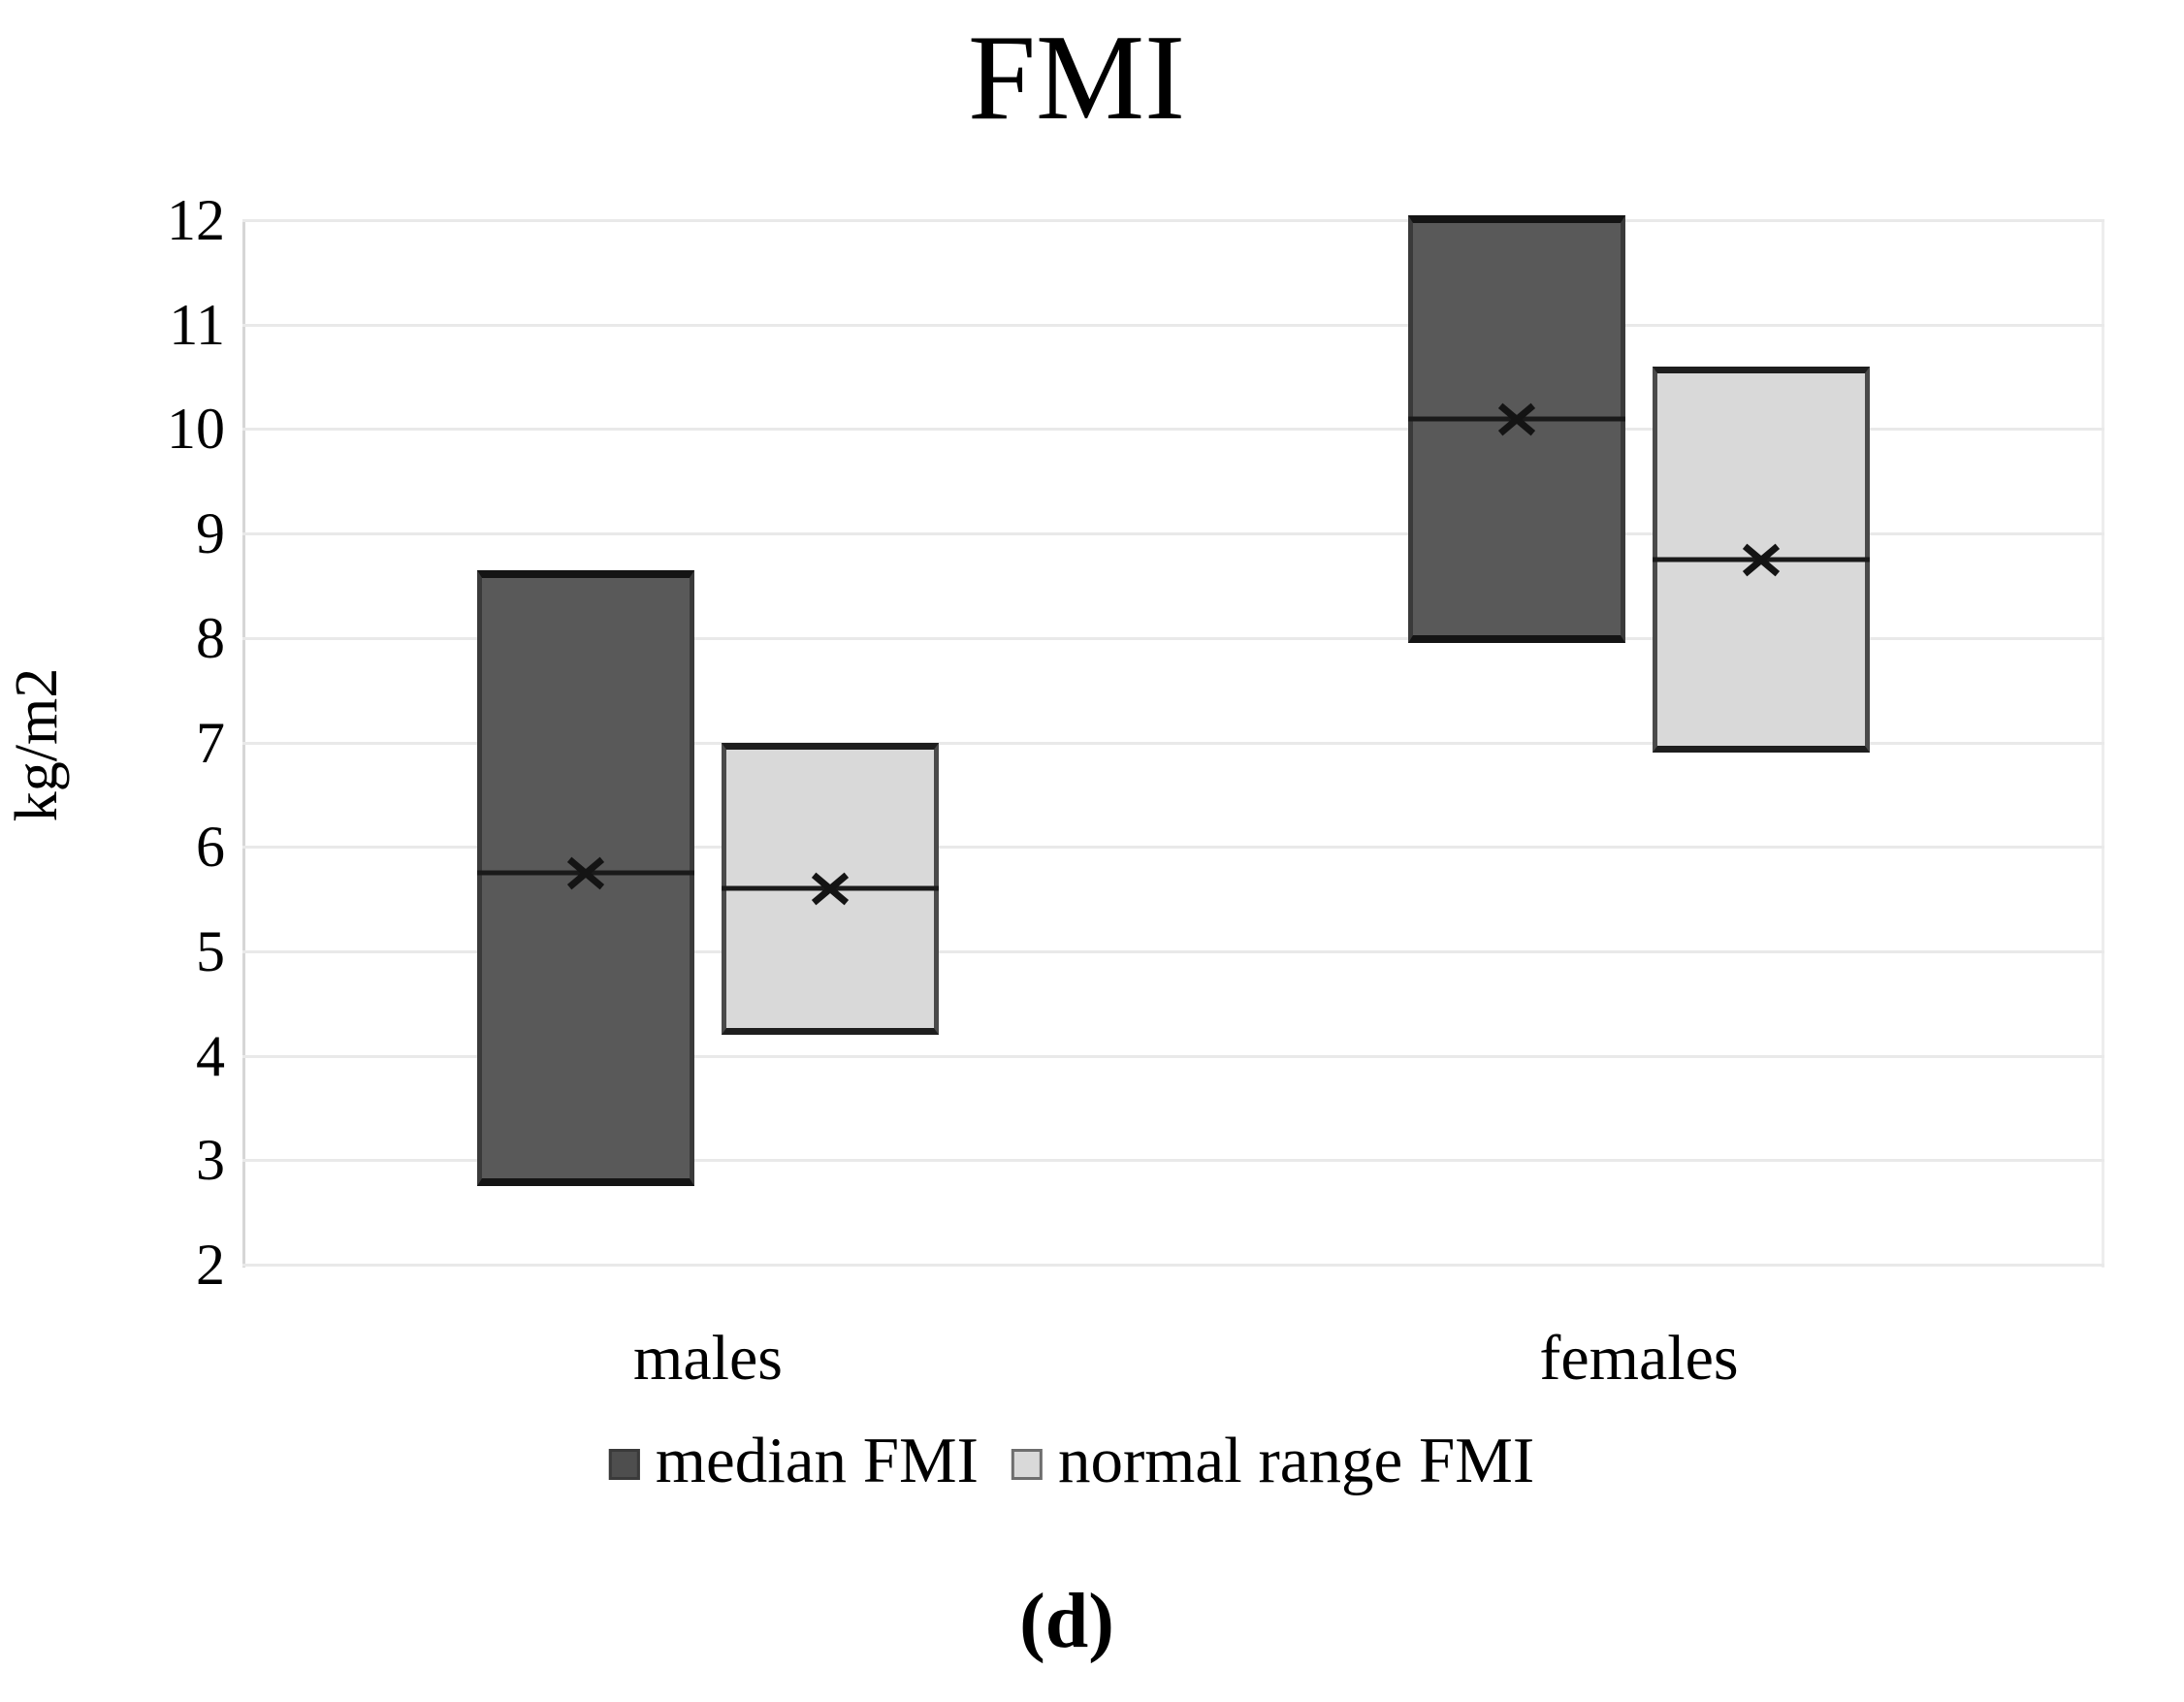  What do you see at coordinates (210, 637) in the screenshot?
I see `y-tick-label: 8` at bounding box center [210, 637].